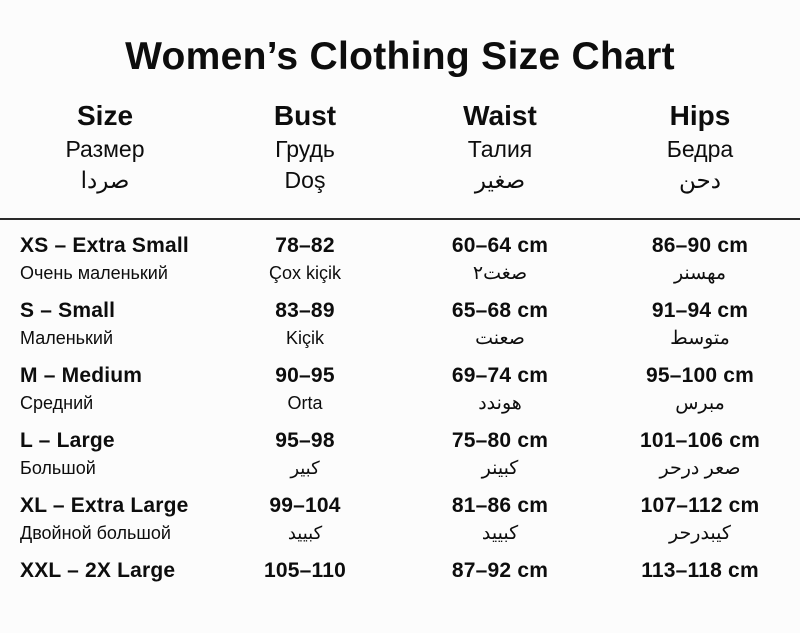 The image size is (800, 633). Describe the element at coordinates (98, 570) in the screenshot. I see `size-label: XXL – 2X Large` at that location.